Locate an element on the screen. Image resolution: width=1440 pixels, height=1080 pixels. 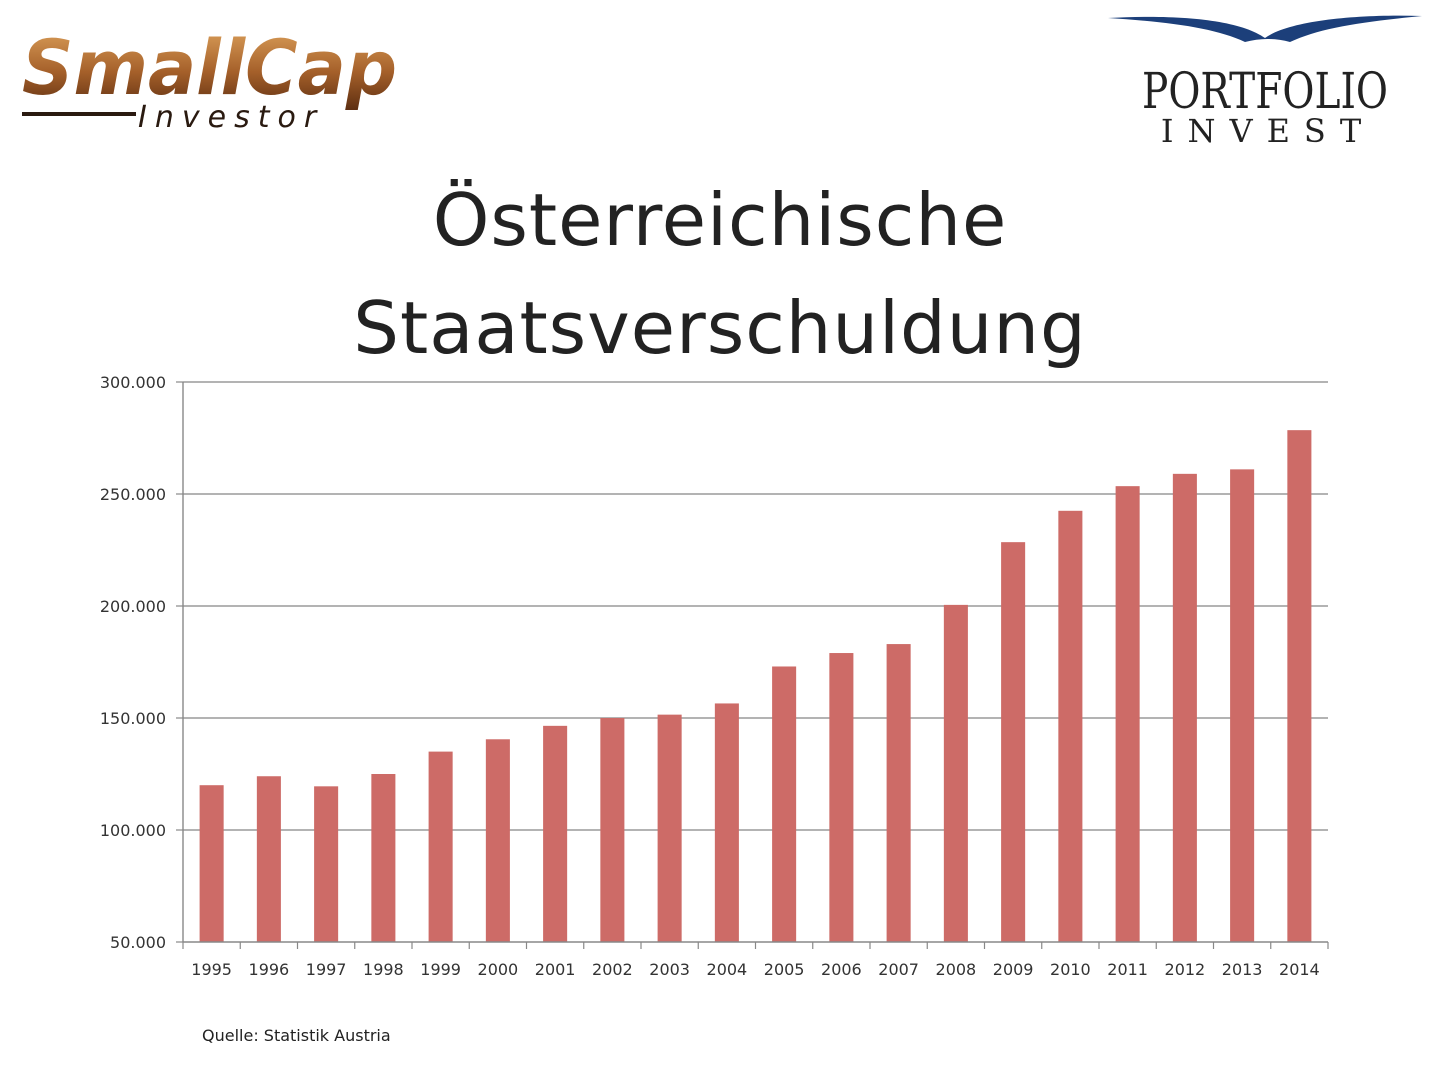
x-tick-label: 1995 is located at coordinates (211, 969).